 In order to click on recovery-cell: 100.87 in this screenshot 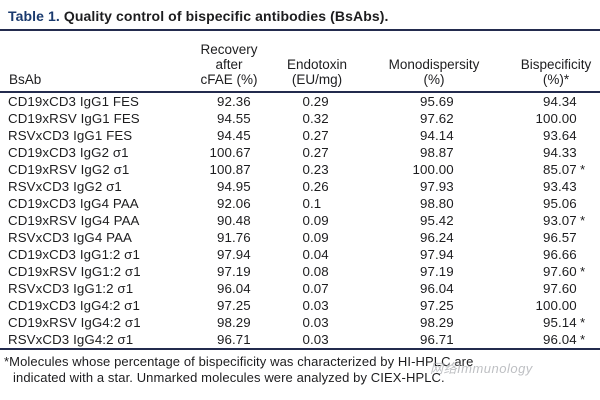, I will do `click(230, 169)`.